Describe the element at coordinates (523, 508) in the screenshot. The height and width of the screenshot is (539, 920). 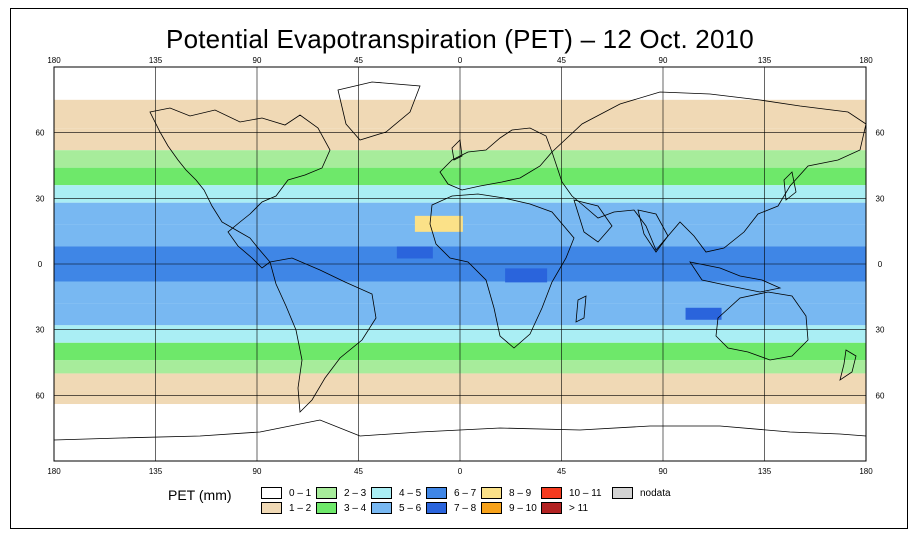
I see `legend-label: 9 – 10` at that location.